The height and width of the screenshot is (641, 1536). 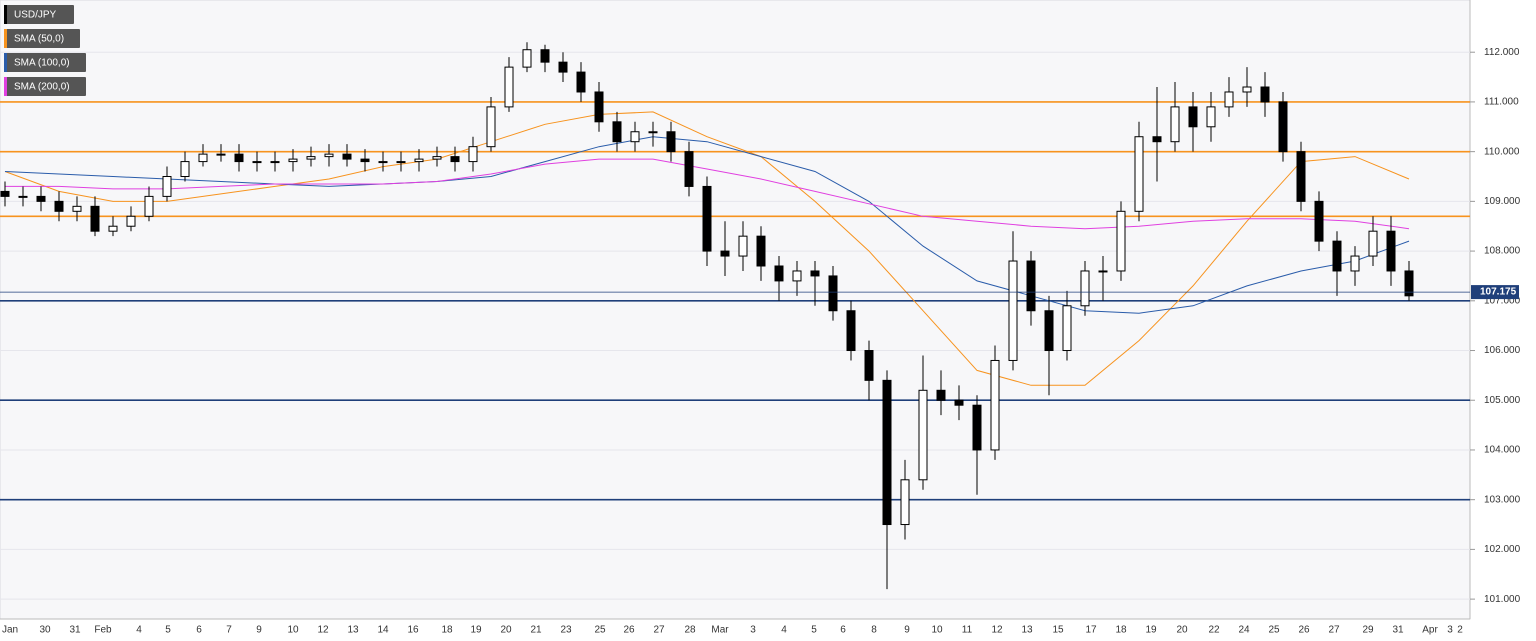 I want to click on x-tick-label: 28, so click(x=690, y=630).